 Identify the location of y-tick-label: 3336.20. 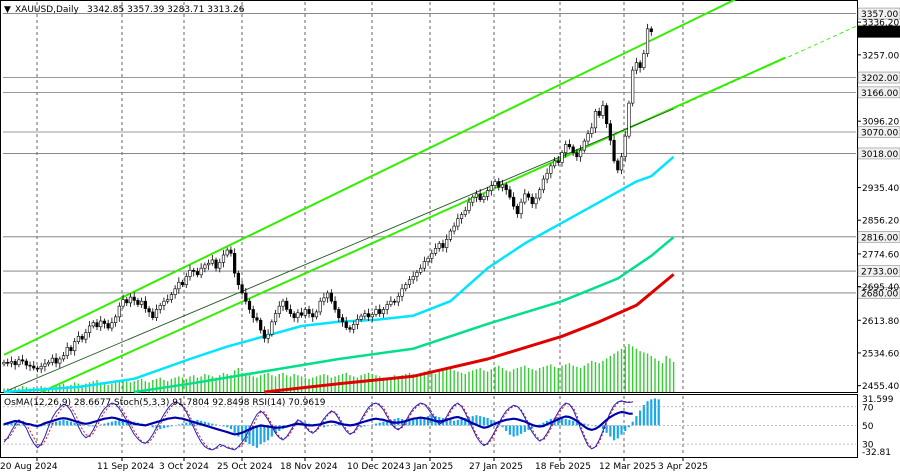
(880, 24).